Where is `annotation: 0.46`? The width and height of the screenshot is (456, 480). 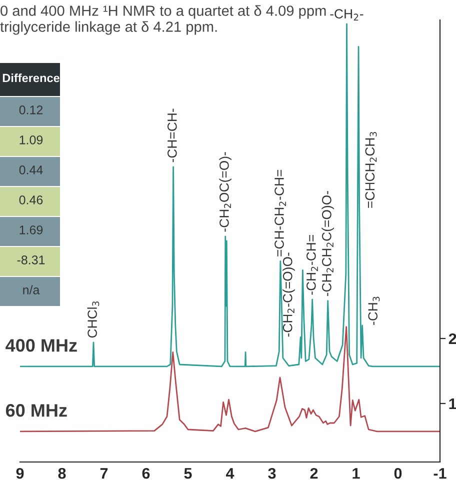 annotation: 0.46 is located at coordinates (31, 200).